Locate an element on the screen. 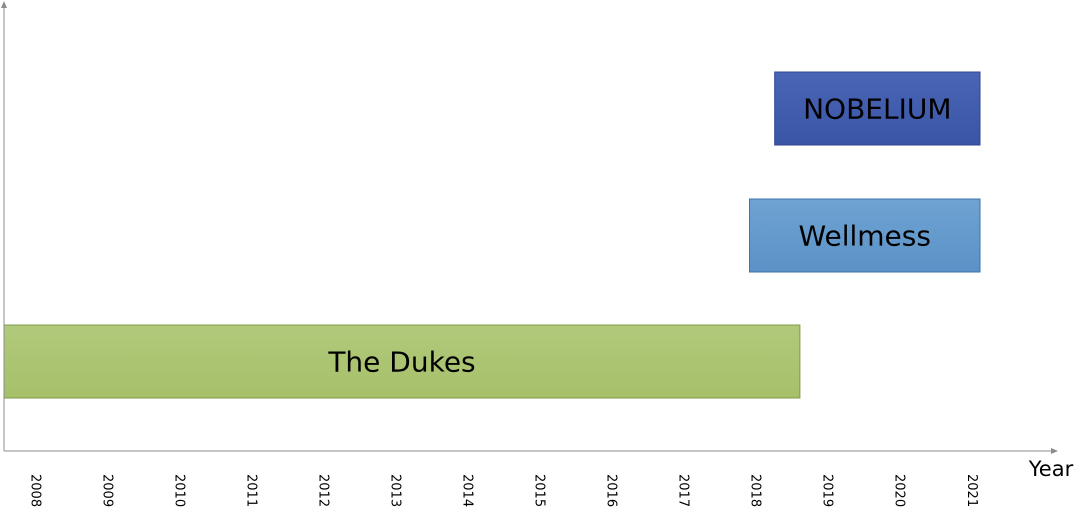  x-tick-label-2010: 2010 is located at coordinates (179, 490).